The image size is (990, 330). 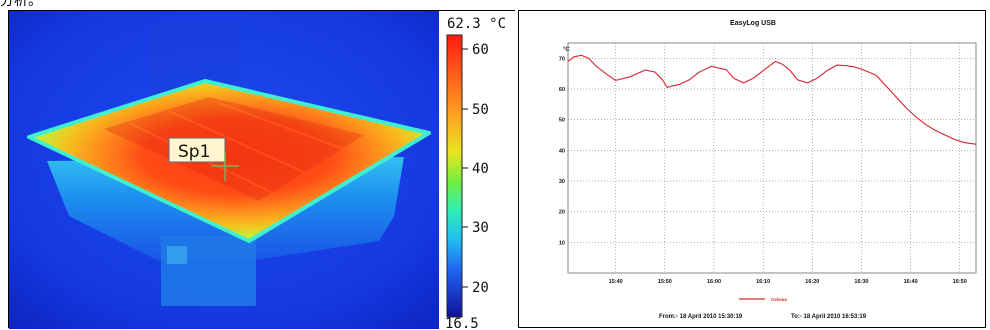 I want to click on series-layer, so click(x=772, y=99).